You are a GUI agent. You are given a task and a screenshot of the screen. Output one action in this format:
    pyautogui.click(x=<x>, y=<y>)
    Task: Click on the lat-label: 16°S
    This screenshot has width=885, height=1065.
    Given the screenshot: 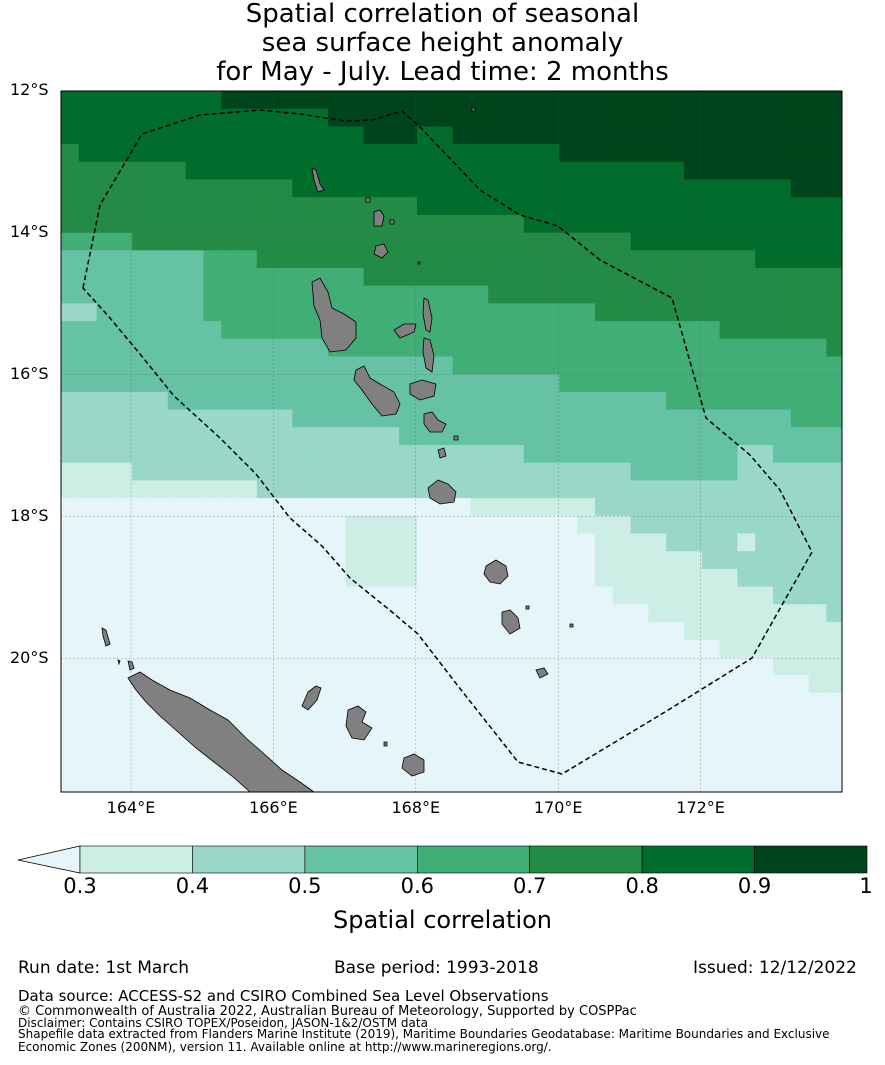 What is the action you would take?
    pyautogui.click(x=29, y=373)
    